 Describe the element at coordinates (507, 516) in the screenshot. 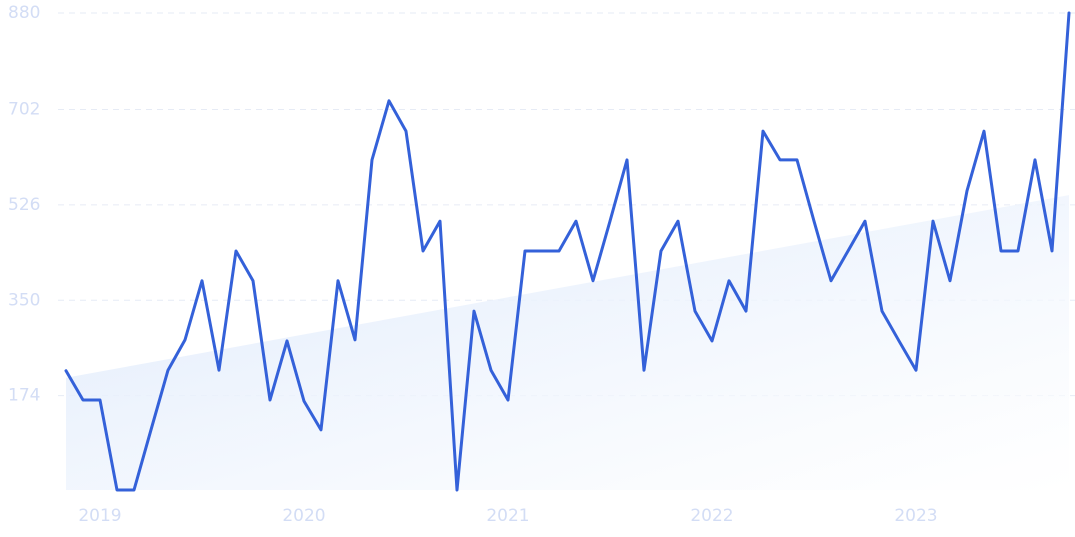

I see `x-tick-label: 2021` at that location.